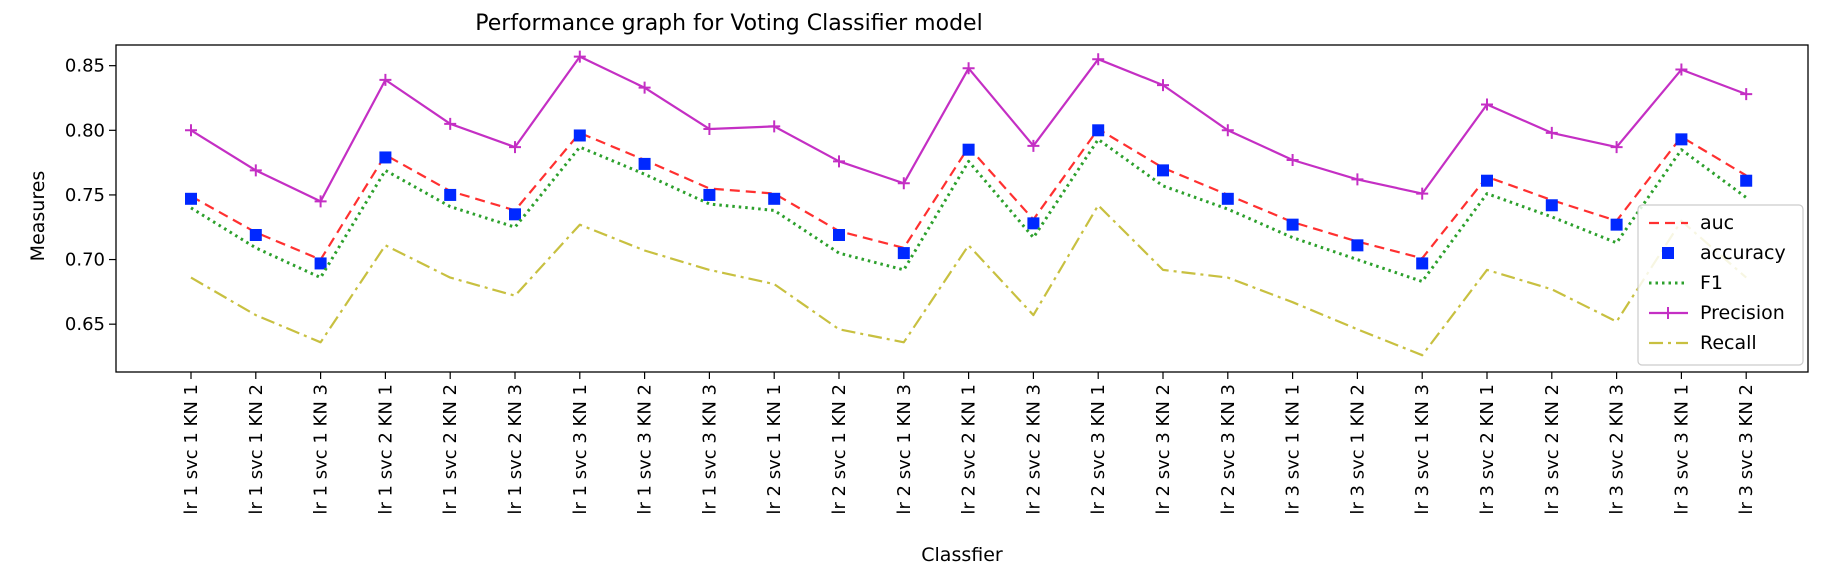 Image resolution: width=1828 pixels, height=570 pixels. Describe the element at coordinates (515, 449) in the screenshot. I see `x-tick-label: lr 1 svc 2 KN 3` at that location.